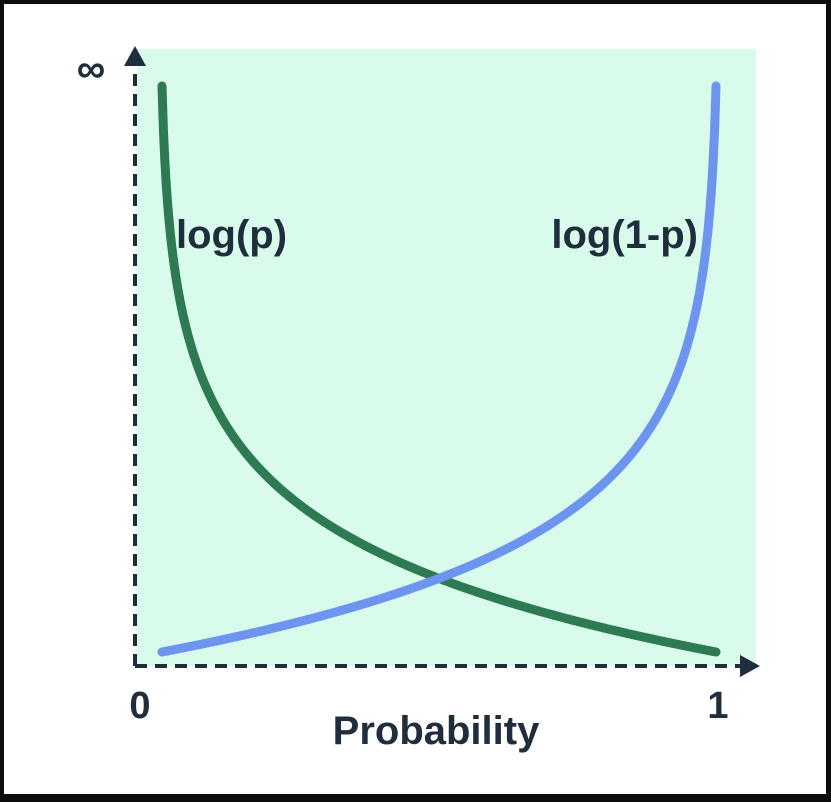 This screenshot has height=802, width=831. What do you see at coordinates (135, 56) in the screenshot?
I see `y-axis-arrowhead` at bounding box center [135, 56].